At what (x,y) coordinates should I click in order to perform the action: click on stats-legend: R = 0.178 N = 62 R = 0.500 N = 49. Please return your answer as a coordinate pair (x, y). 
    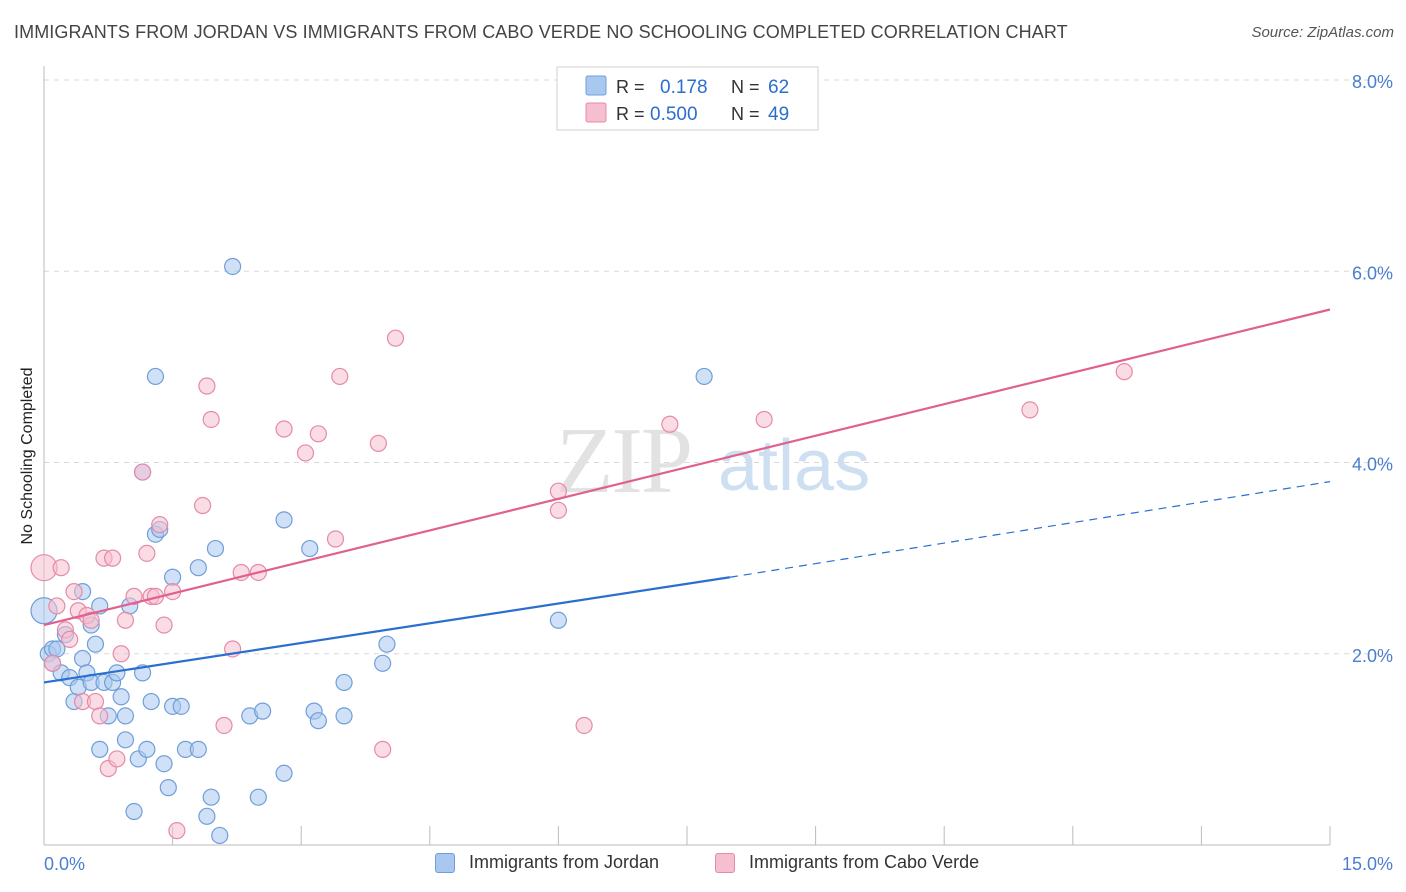
    Looking at the image, I should click on (687, 98).